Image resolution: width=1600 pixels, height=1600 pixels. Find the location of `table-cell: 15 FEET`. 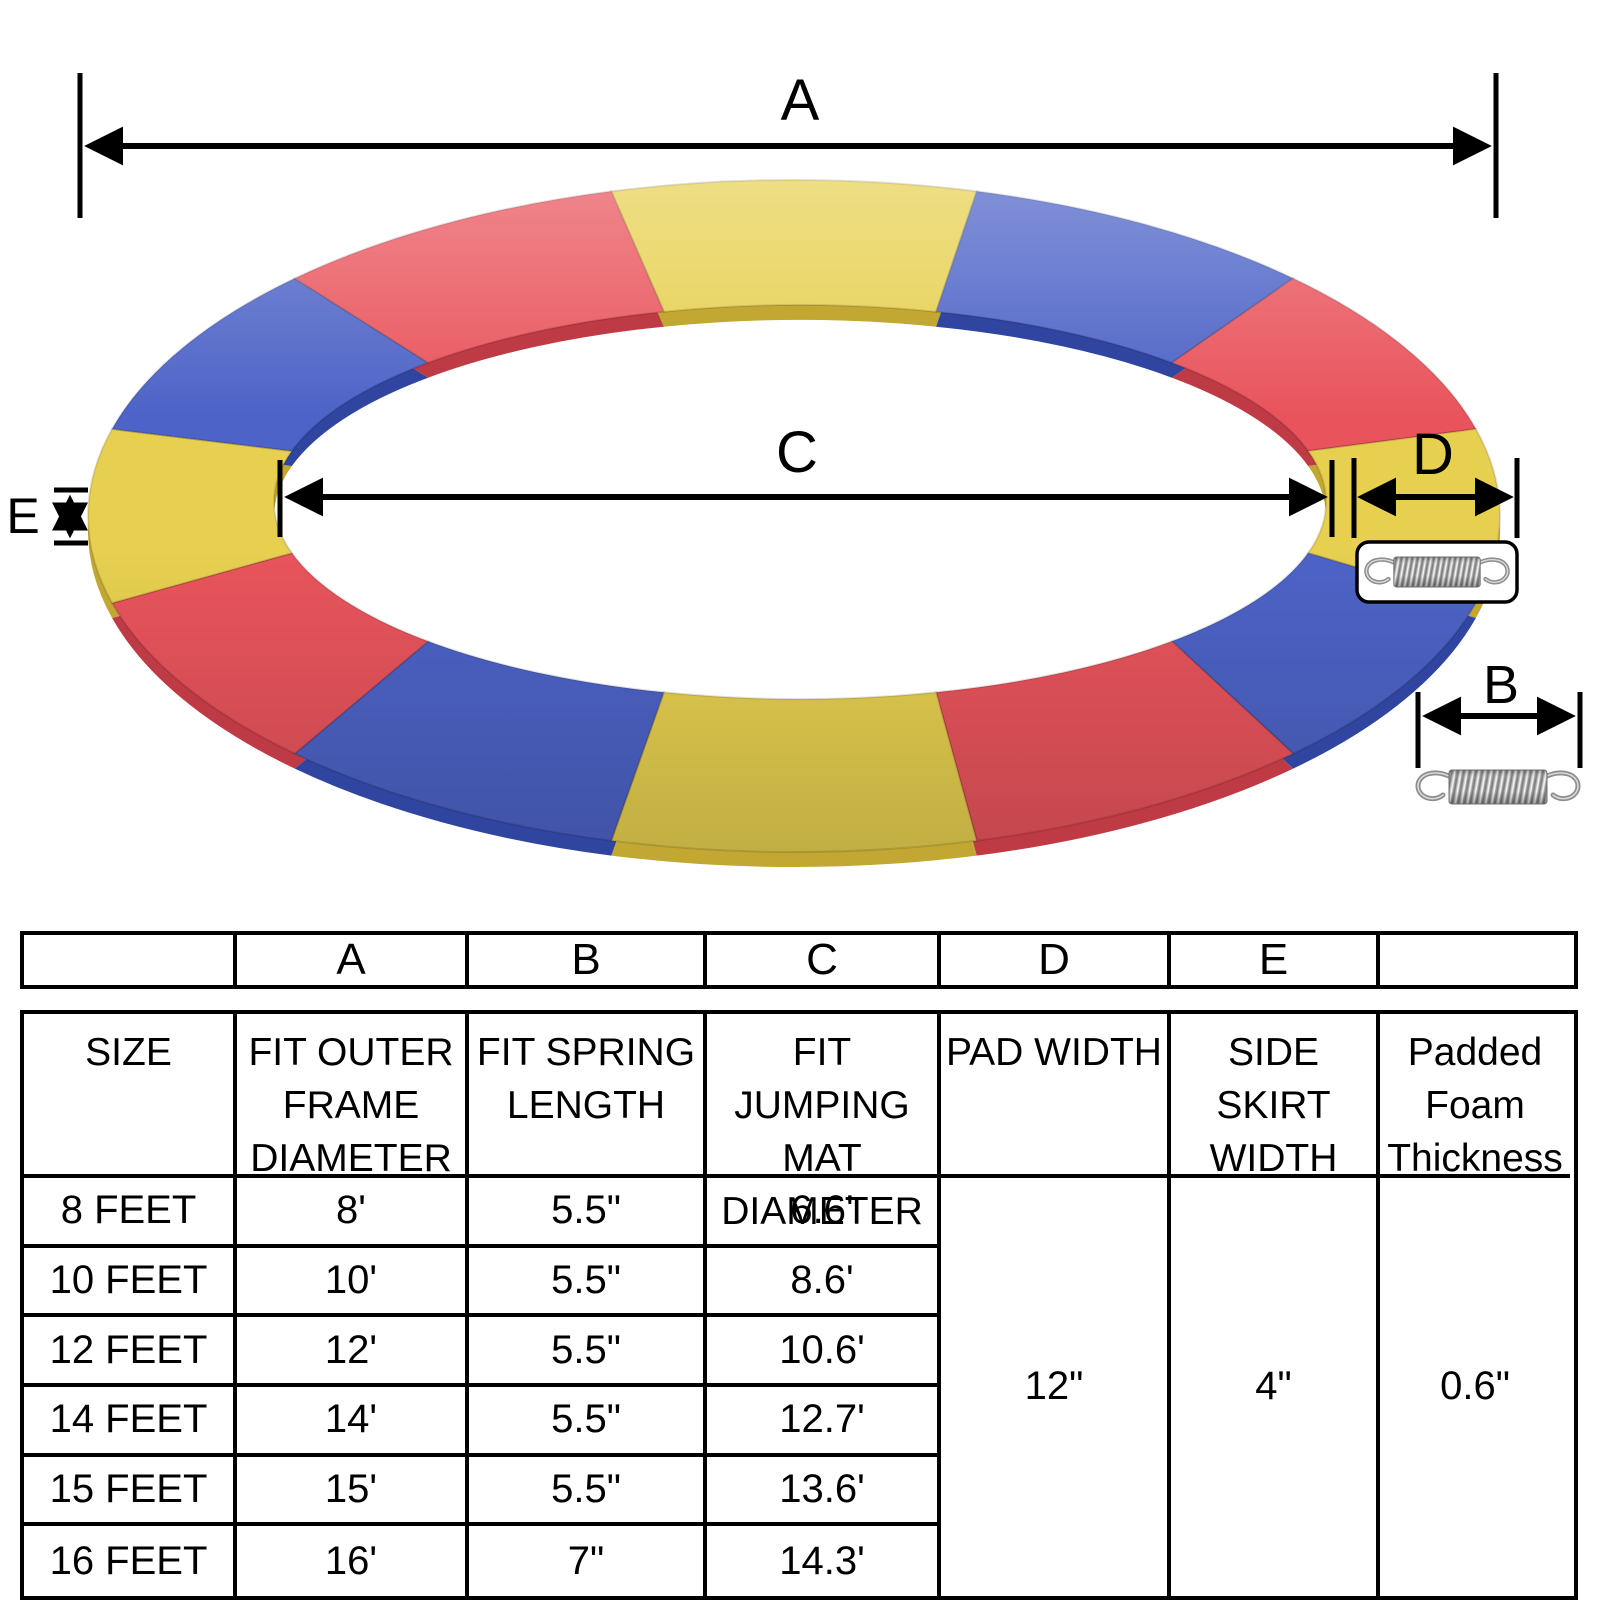

table-cell: 15 FEET is located at coordinates (130, 1491).